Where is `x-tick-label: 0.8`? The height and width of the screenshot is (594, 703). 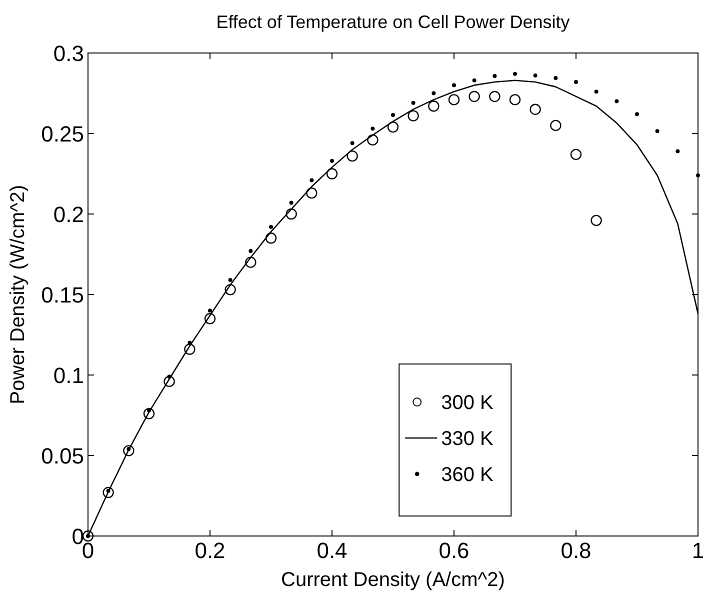
x-tick-label: 0.8 is located at coordinates (576, 550).